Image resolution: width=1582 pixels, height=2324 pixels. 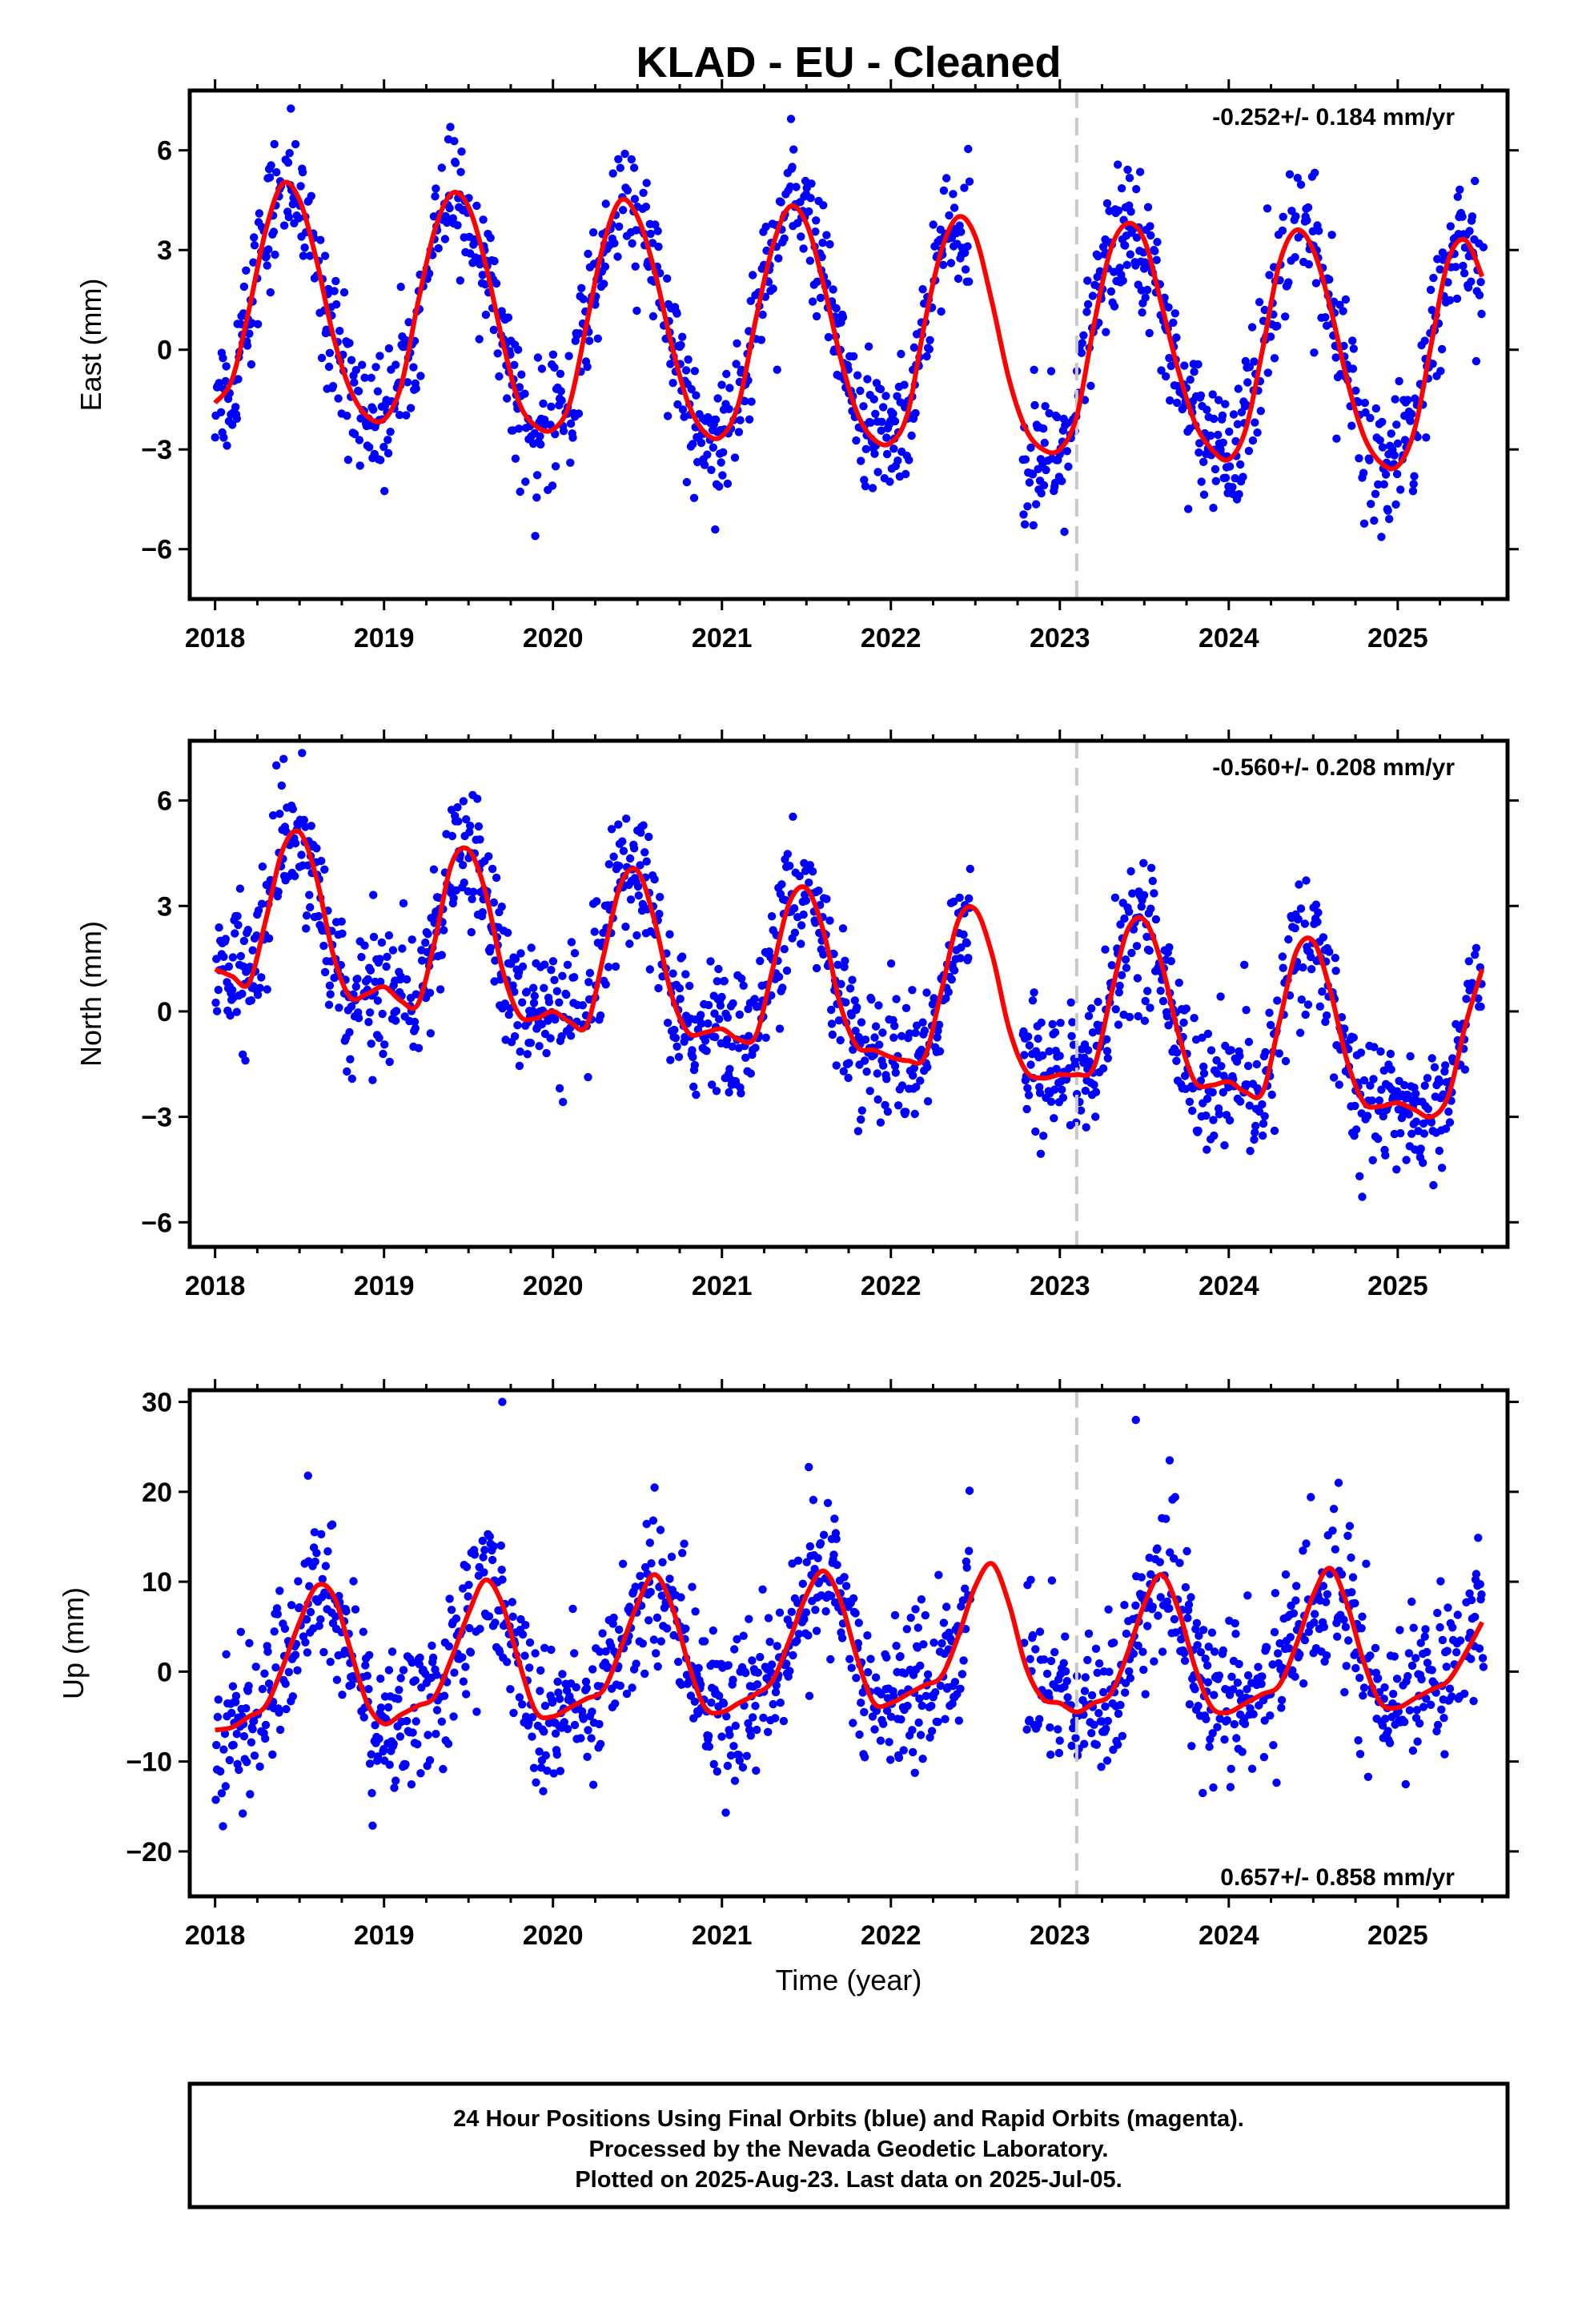 I want to click on x-tick-label: 2021, so click(x=723, y=638).